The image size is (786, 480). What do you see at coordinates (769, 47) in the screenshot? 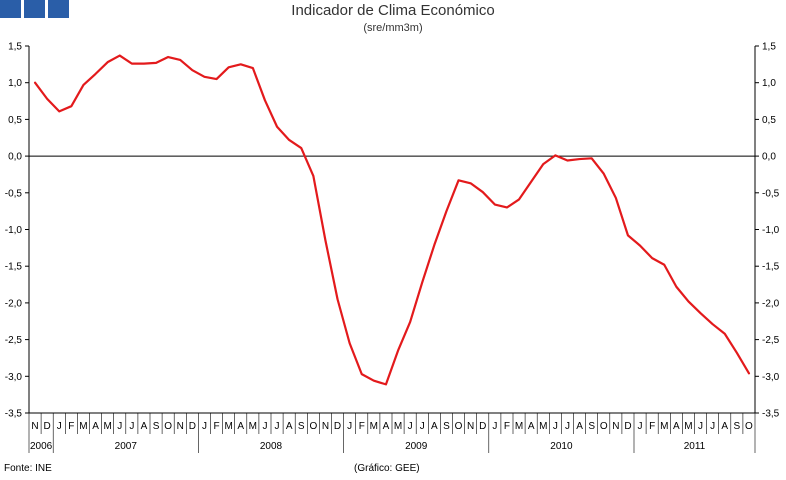
I see `y-tick-label-right: 1,5` at bounding box center [769, 47].